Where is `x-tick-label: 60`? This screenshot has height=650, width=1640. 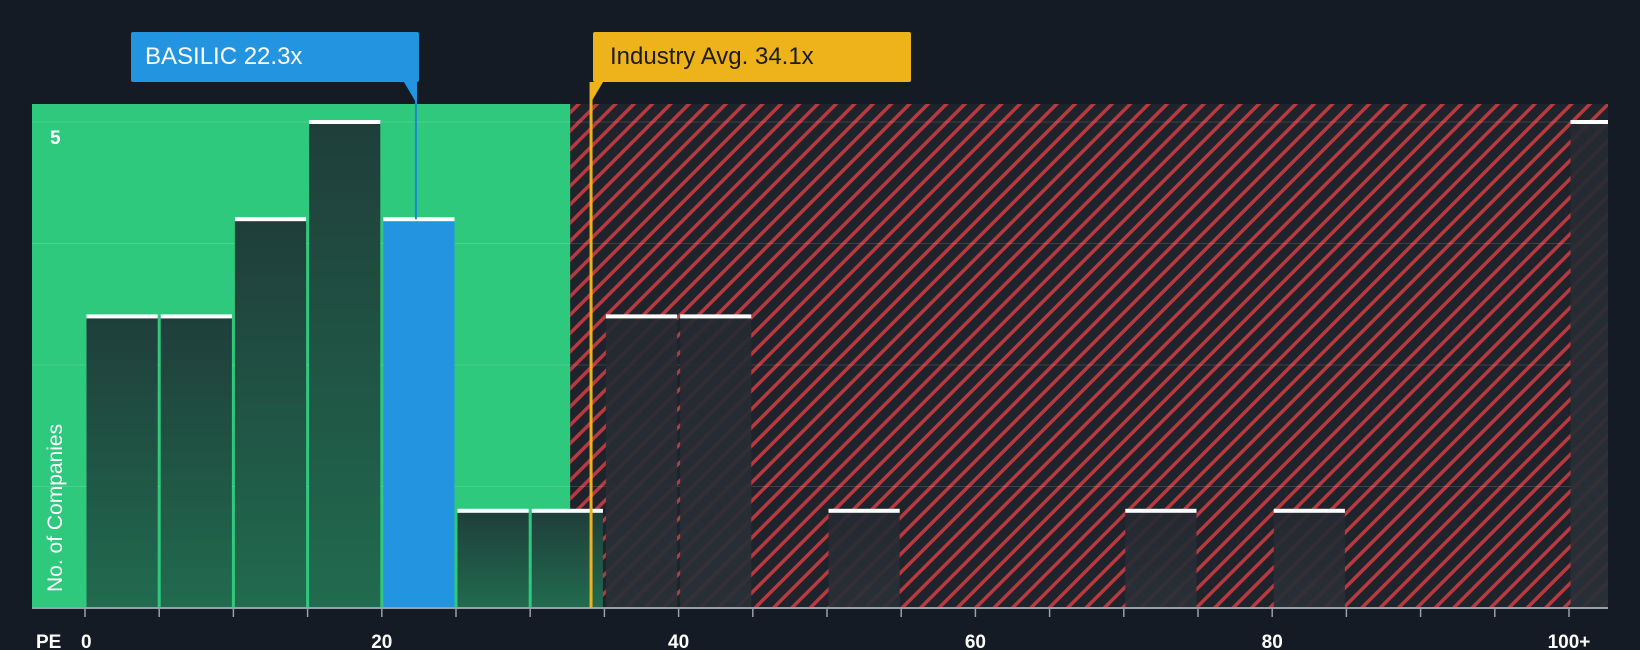 x-tick-label: 60 is located at coordinates (975, 641).